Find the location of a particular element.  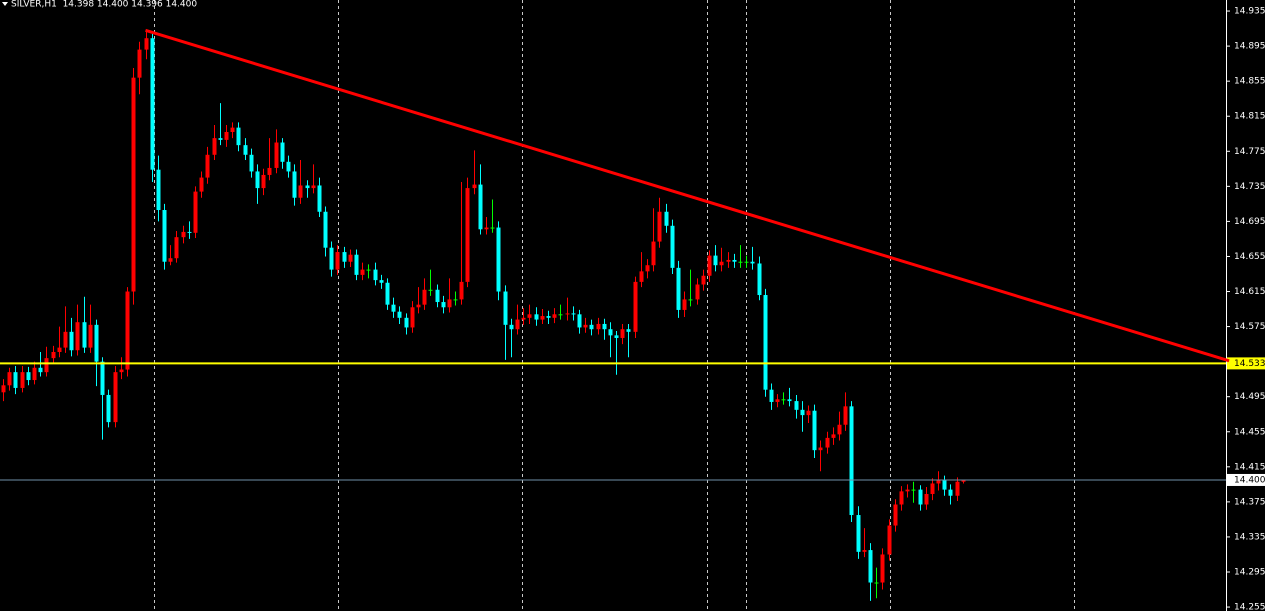

y-tick-label: 14.335 is located at coordinates (1249, 537).